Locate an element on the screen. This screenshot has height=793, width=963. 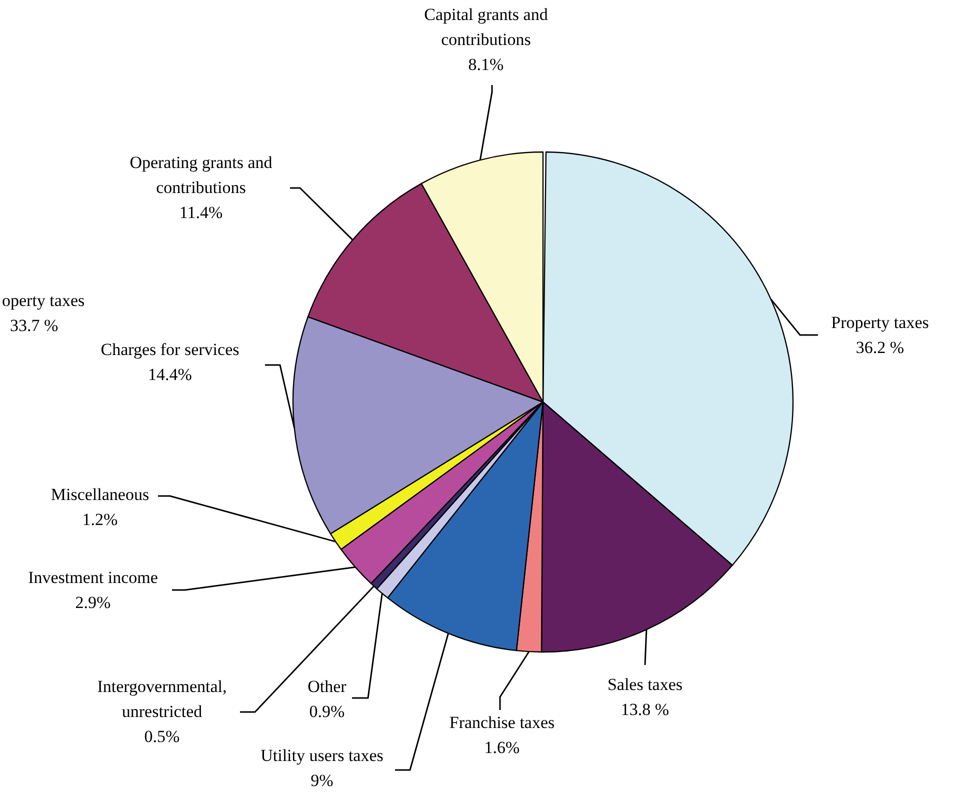
data-label: 2.9% is located at coordinates (93, 602).